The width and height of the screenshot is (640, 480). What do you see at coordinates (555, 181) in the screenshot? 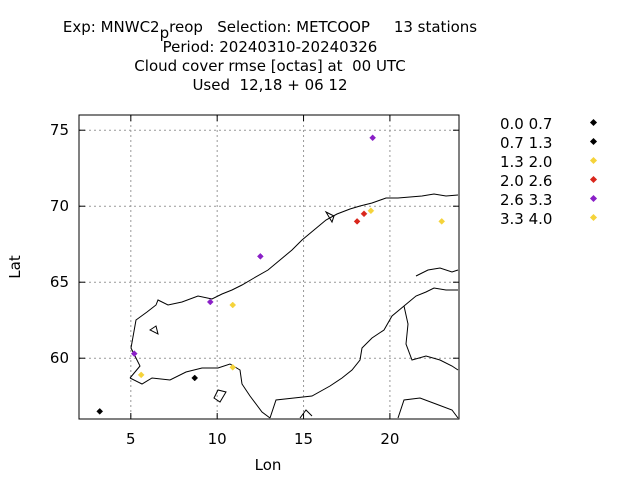
I see `legend-entry-3: 2.0 2.6` at bounding box center [555, 181].